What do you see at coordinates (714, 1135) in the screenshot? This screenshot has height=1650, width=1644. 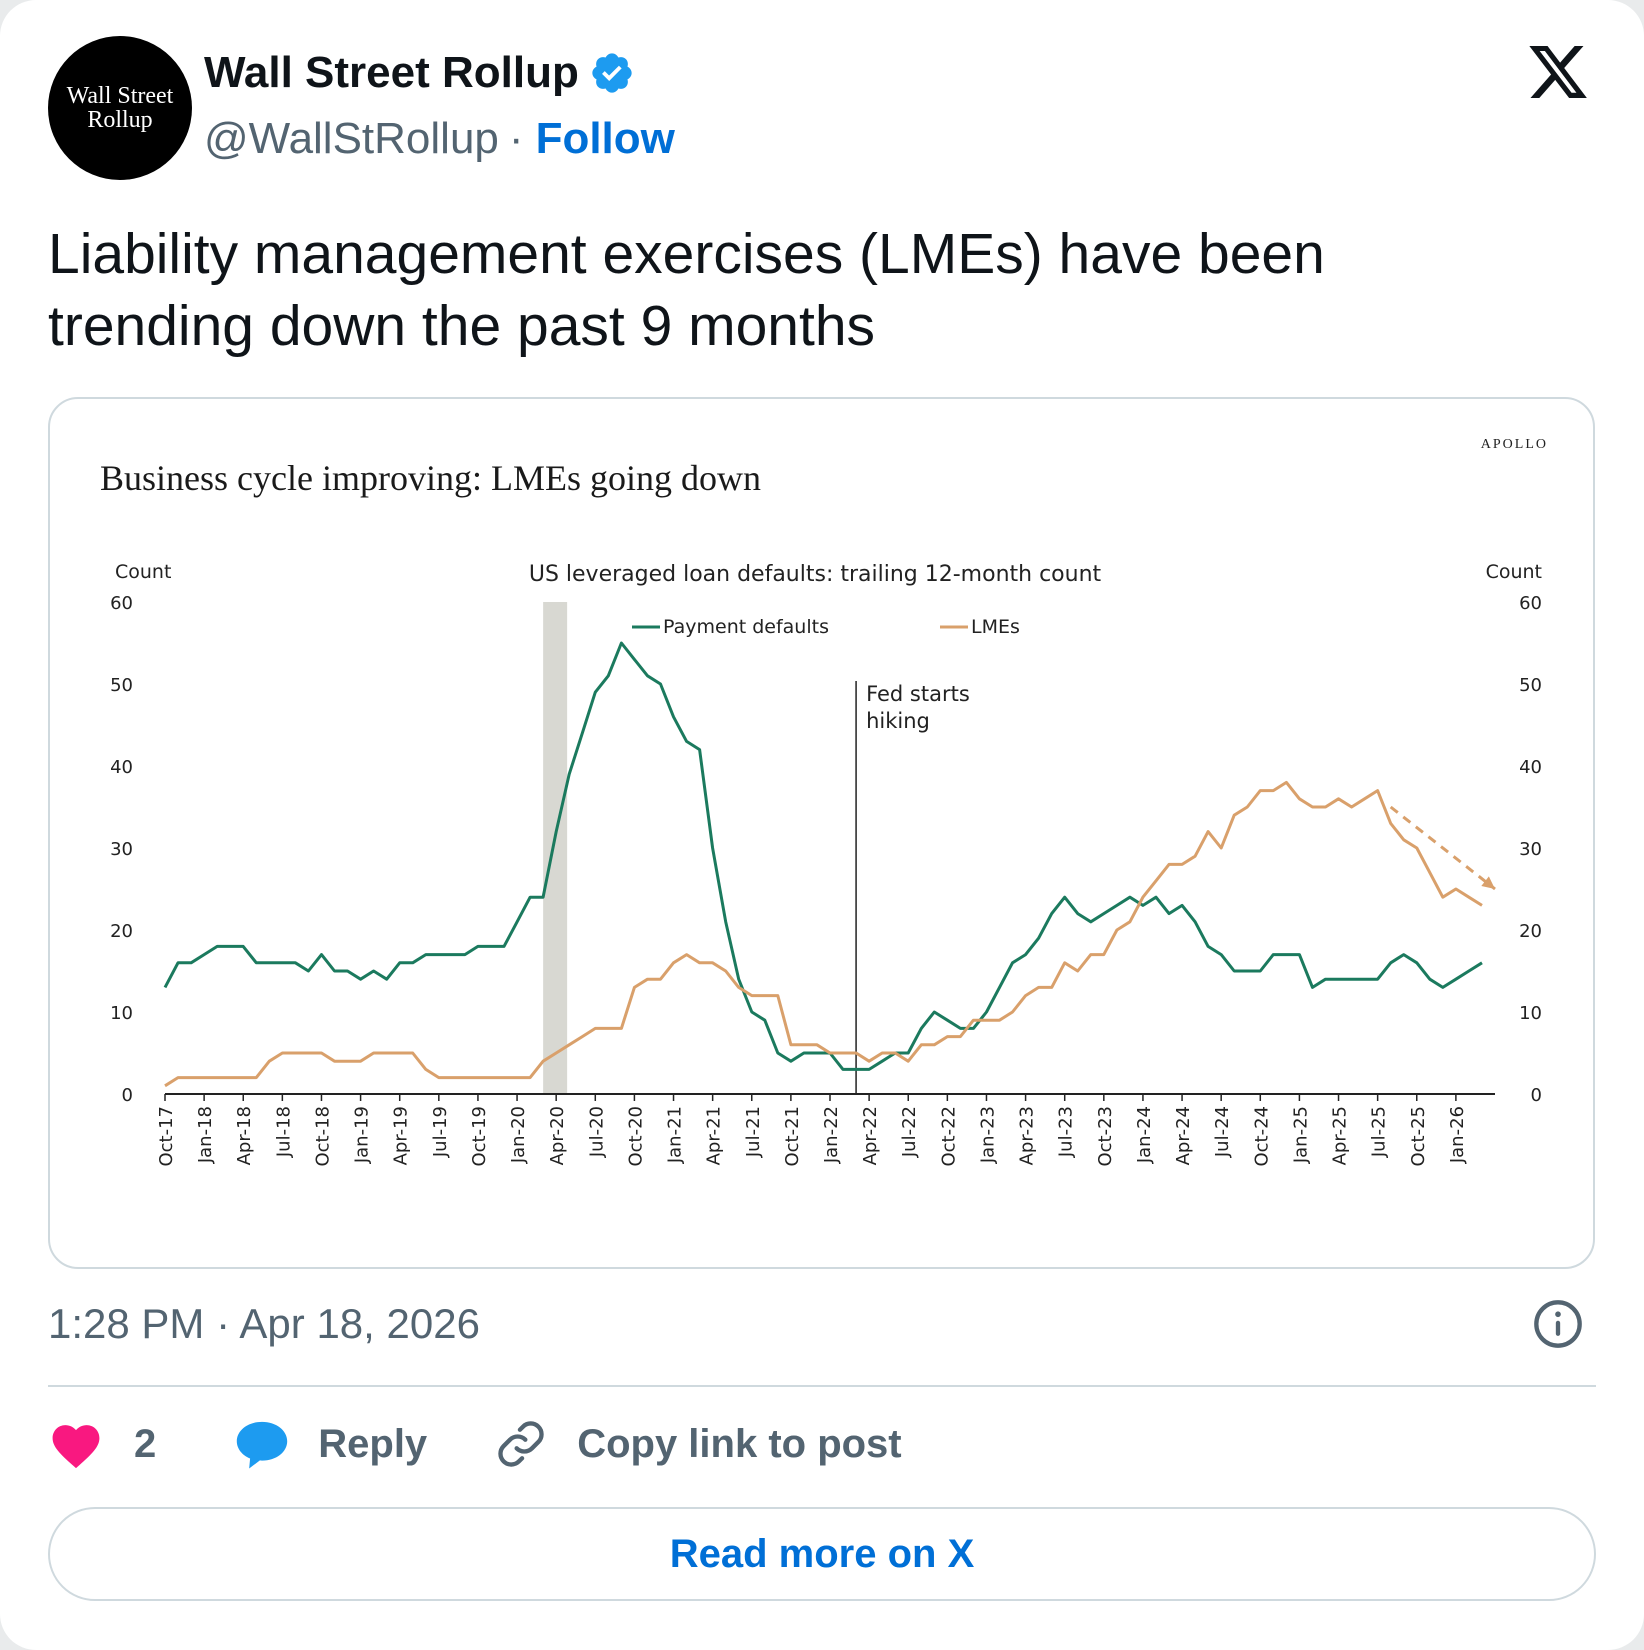 I see `x-tick-label: Apr-21` at bounding box center [714, 1135].